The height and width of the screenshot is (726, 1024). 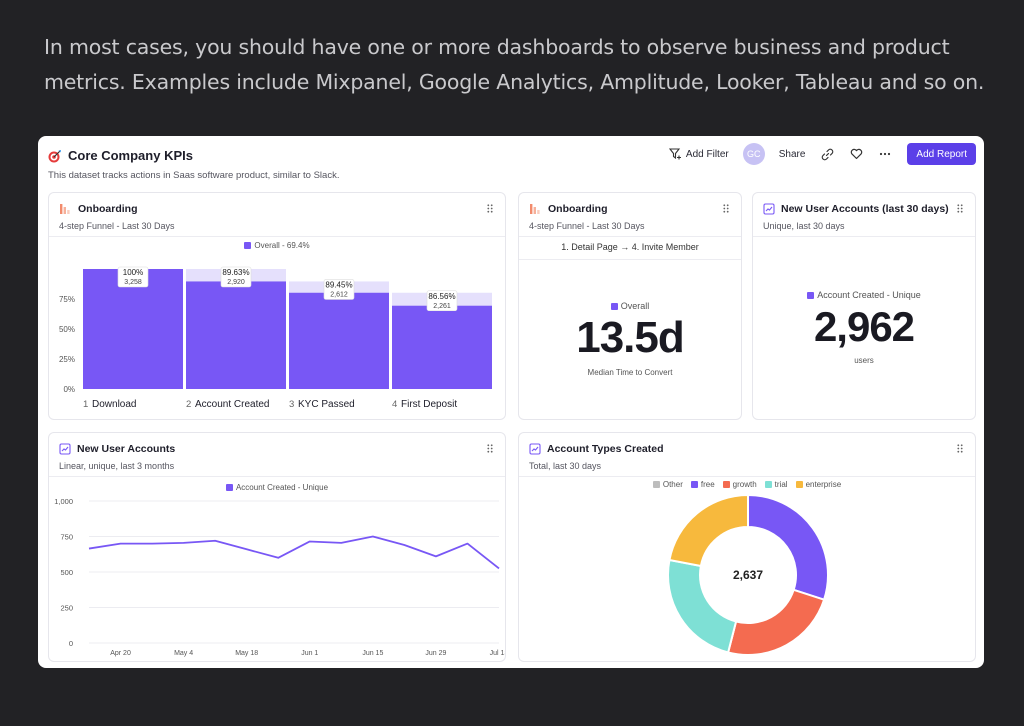 I want to click on funnel-card-title-text: Onboarding, so click(x=108, y=209).